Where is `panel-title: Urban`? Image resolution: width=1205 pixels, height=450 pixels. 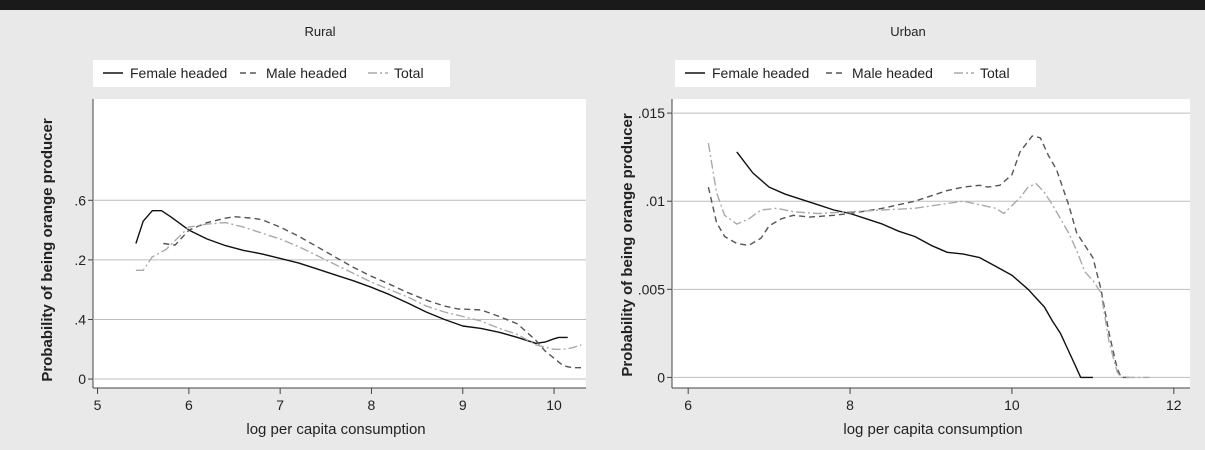 panel-title: Urban is located at coordinates (907, 31).